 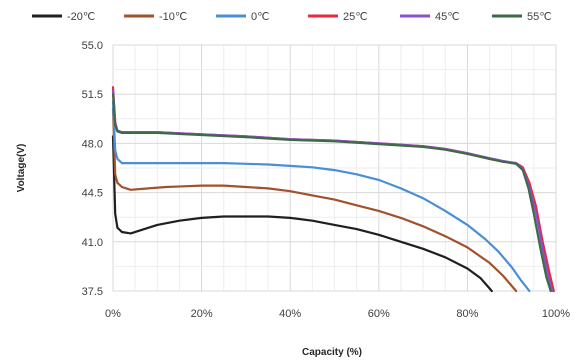 I want to click on legend-label-3: 25℃, so click(x=355, y=17).